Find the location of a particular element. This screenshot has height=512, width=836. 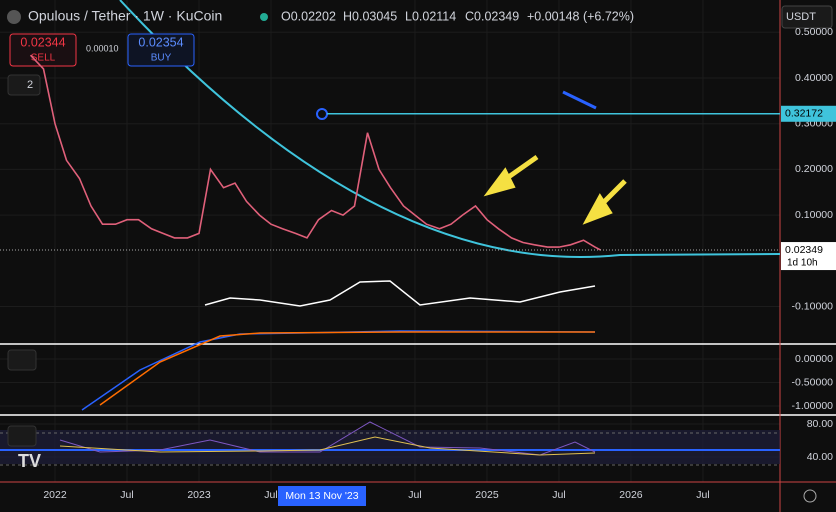

crosshair-label-bg is located at coordinates (322, 496).